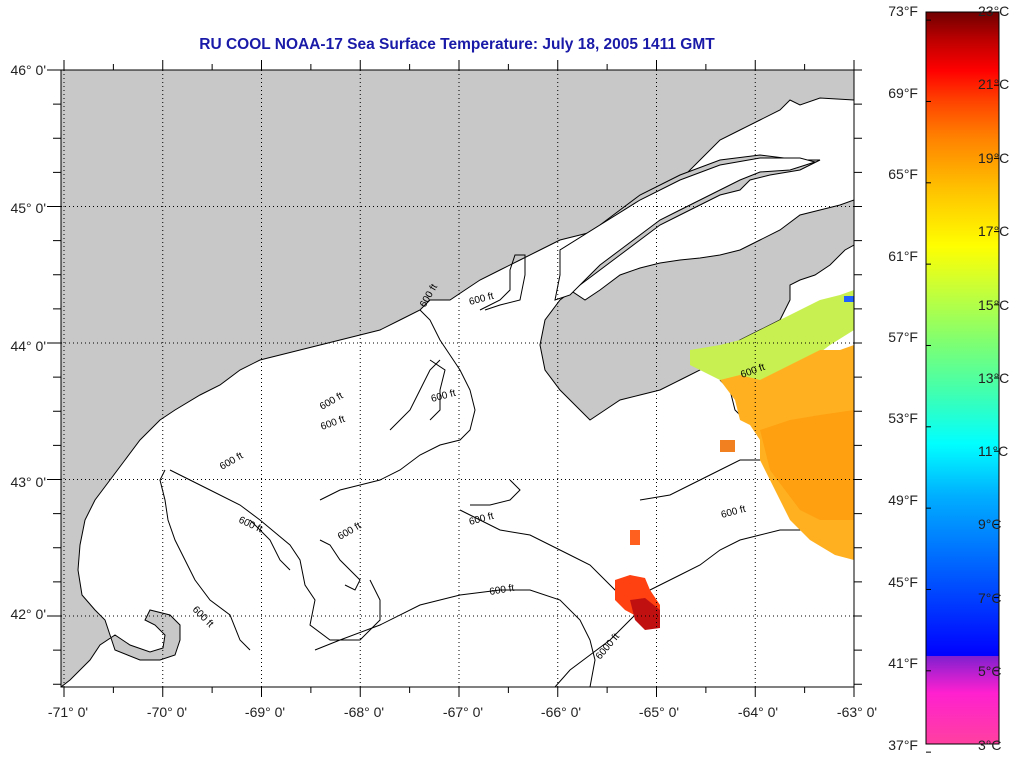  Describe the element at coordinates (994, 378) in the screenshot. I see `colorbar-c-label: 13°C` at that location.